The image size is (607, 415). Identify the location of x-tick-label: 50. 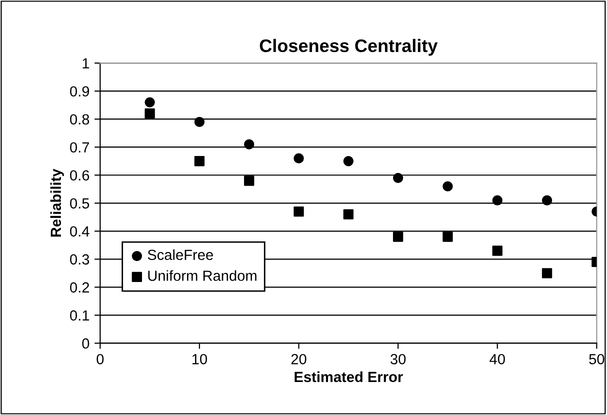
(596, 359).